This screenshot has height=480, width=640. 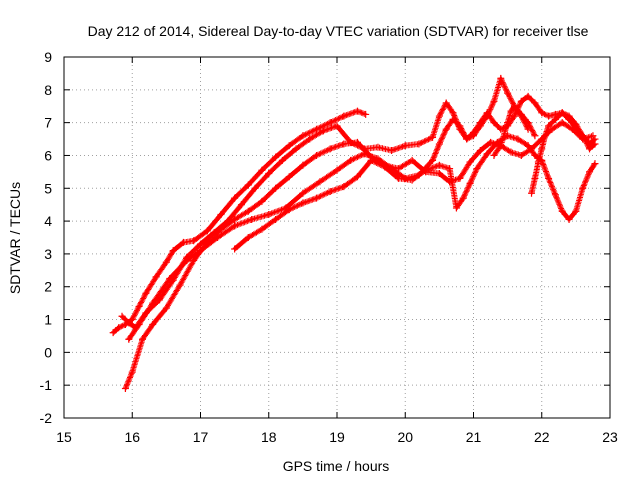 What do you see at coordinates (542, 437) in the screenshot?
I see `x-tick-label: 22` at bounding box center [542, 437].